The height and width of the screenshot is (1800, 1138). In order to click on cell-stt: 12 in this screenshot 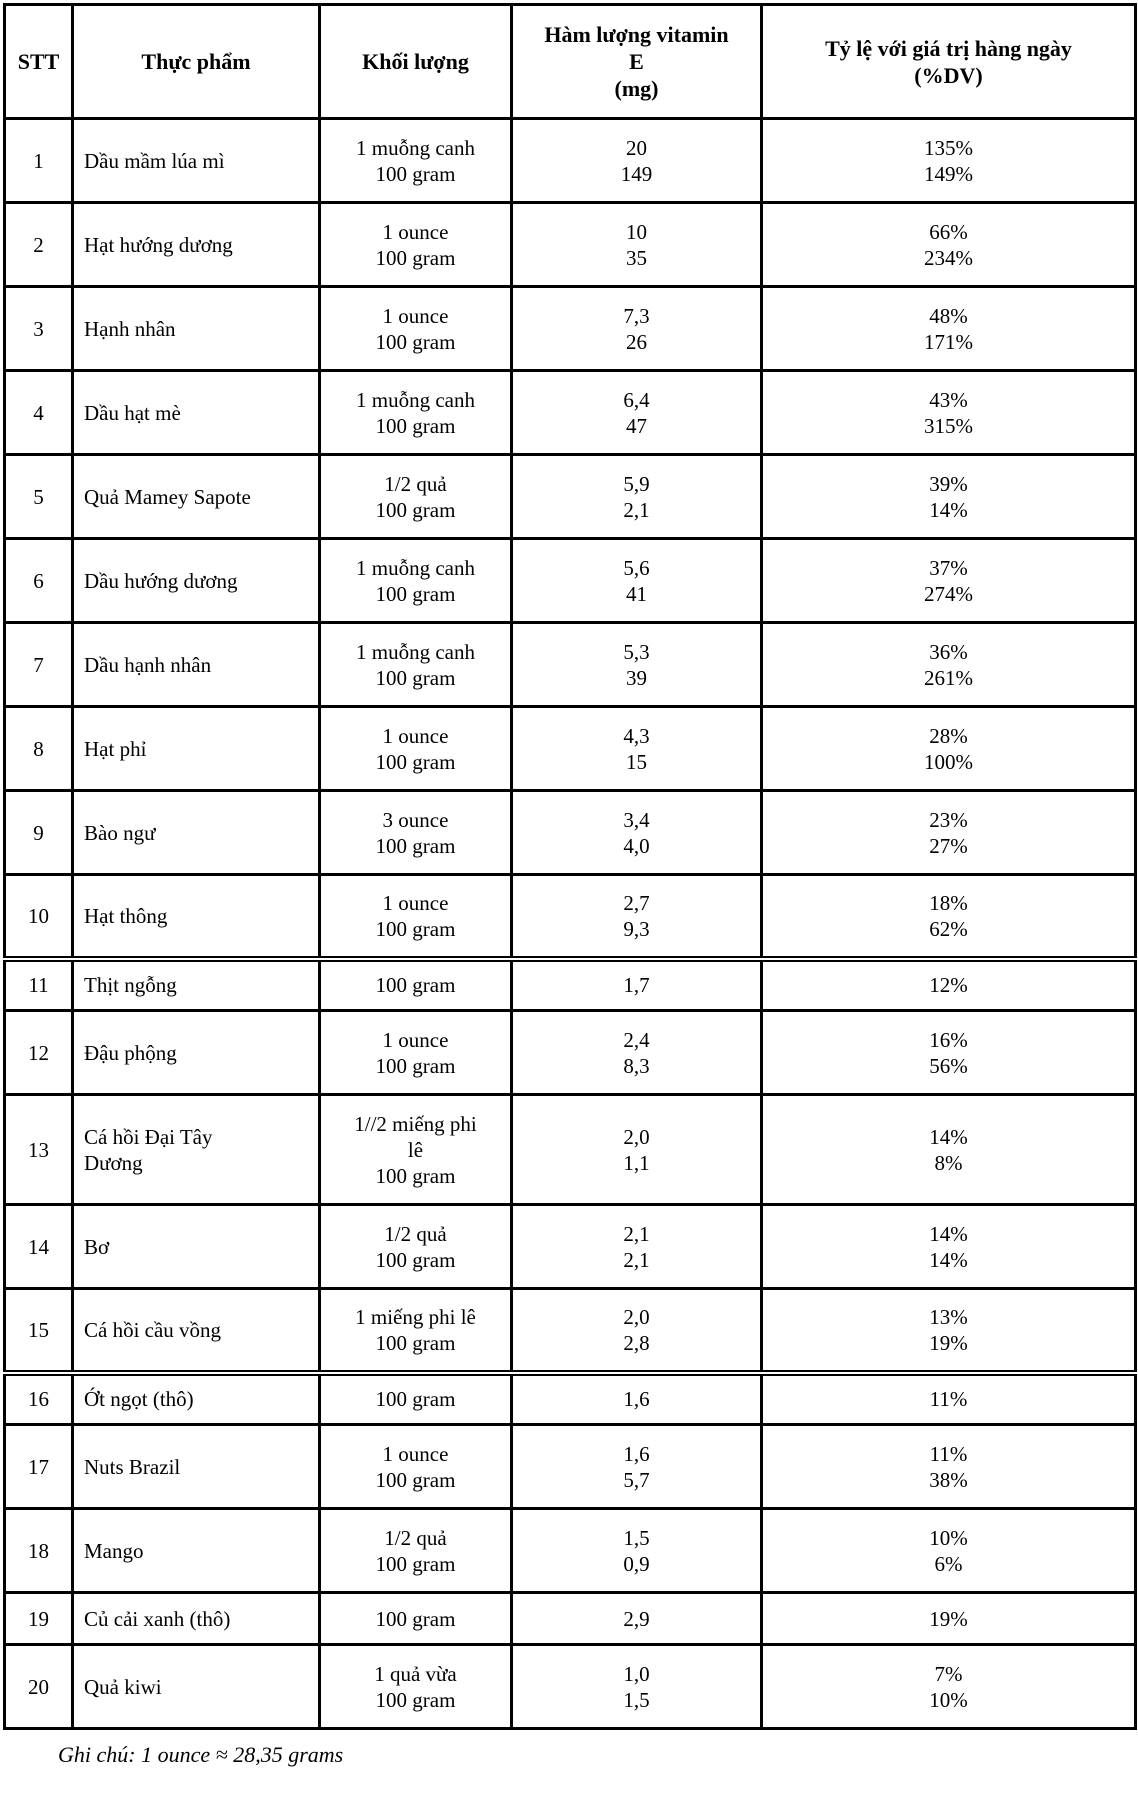, I will do `click(38, 1052)`.